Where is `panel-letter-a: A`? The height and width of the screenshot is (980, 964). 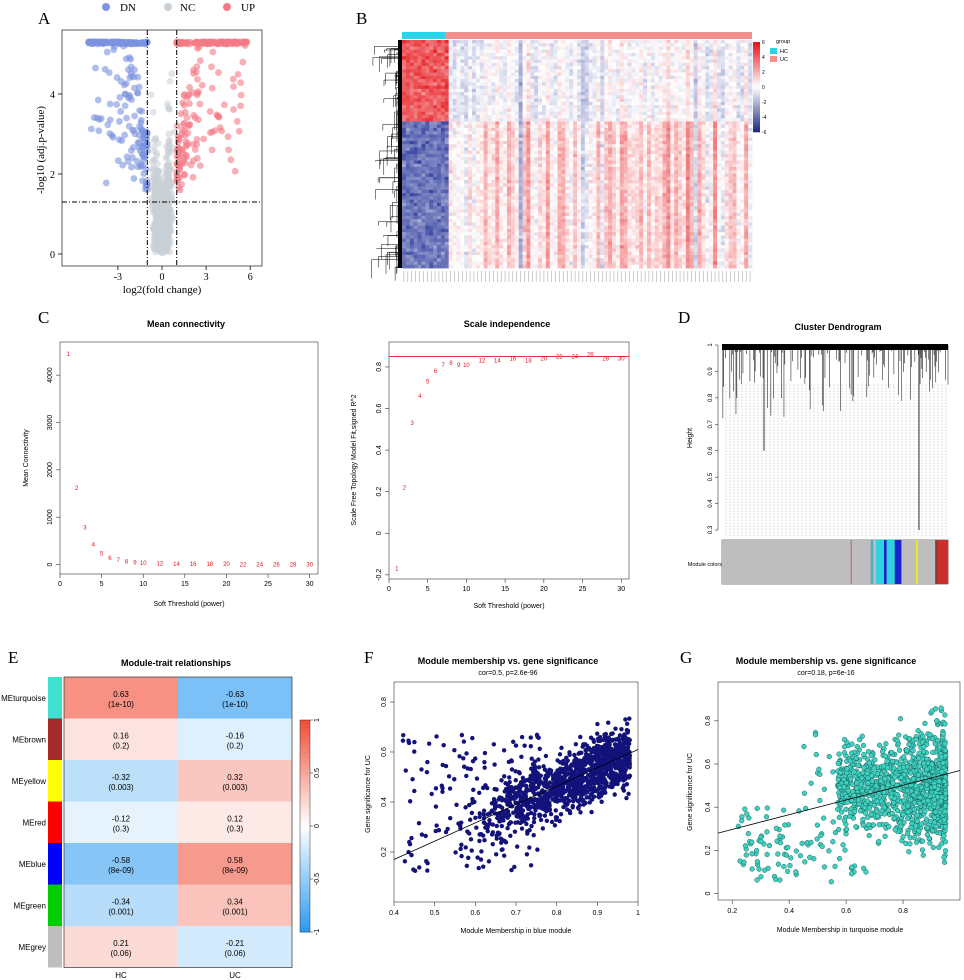
panel-letter-a: A is located at coordinates (44, 18).